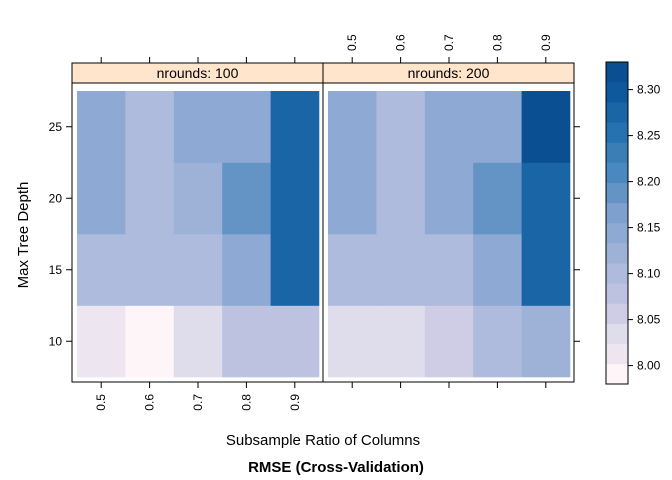 This screenshot has width=672, height=480. What do you see at coordinates (352, 127) in the screenshot?
I see `heatmap-cell-p2-r4-c1` at bounding box center [352, 127].